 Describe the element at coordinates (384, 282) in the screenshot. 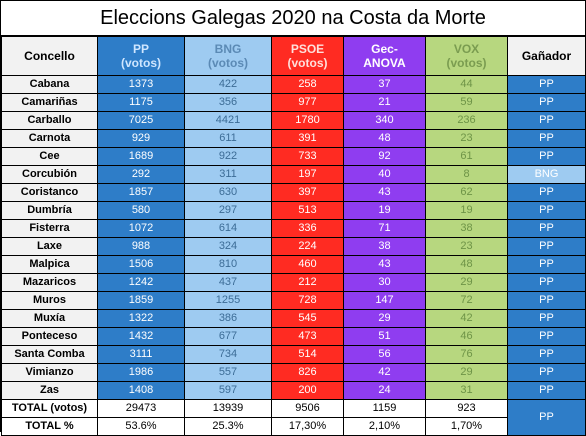

I see `gec-cell: 30` at that location.